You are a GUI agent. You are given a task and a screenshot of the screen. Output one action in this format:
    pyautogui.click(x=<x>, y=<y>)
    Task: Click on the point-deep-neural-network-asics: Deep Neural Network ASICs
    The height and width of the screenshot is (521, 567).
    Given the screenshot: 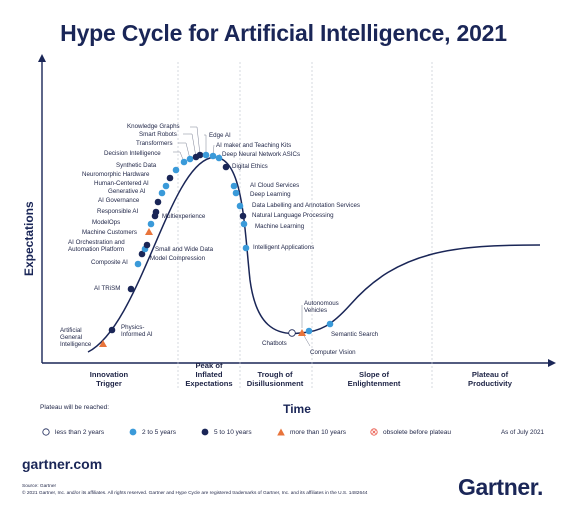 What is the action you would take?
    pyautogui.click(x=257, y=156)
    